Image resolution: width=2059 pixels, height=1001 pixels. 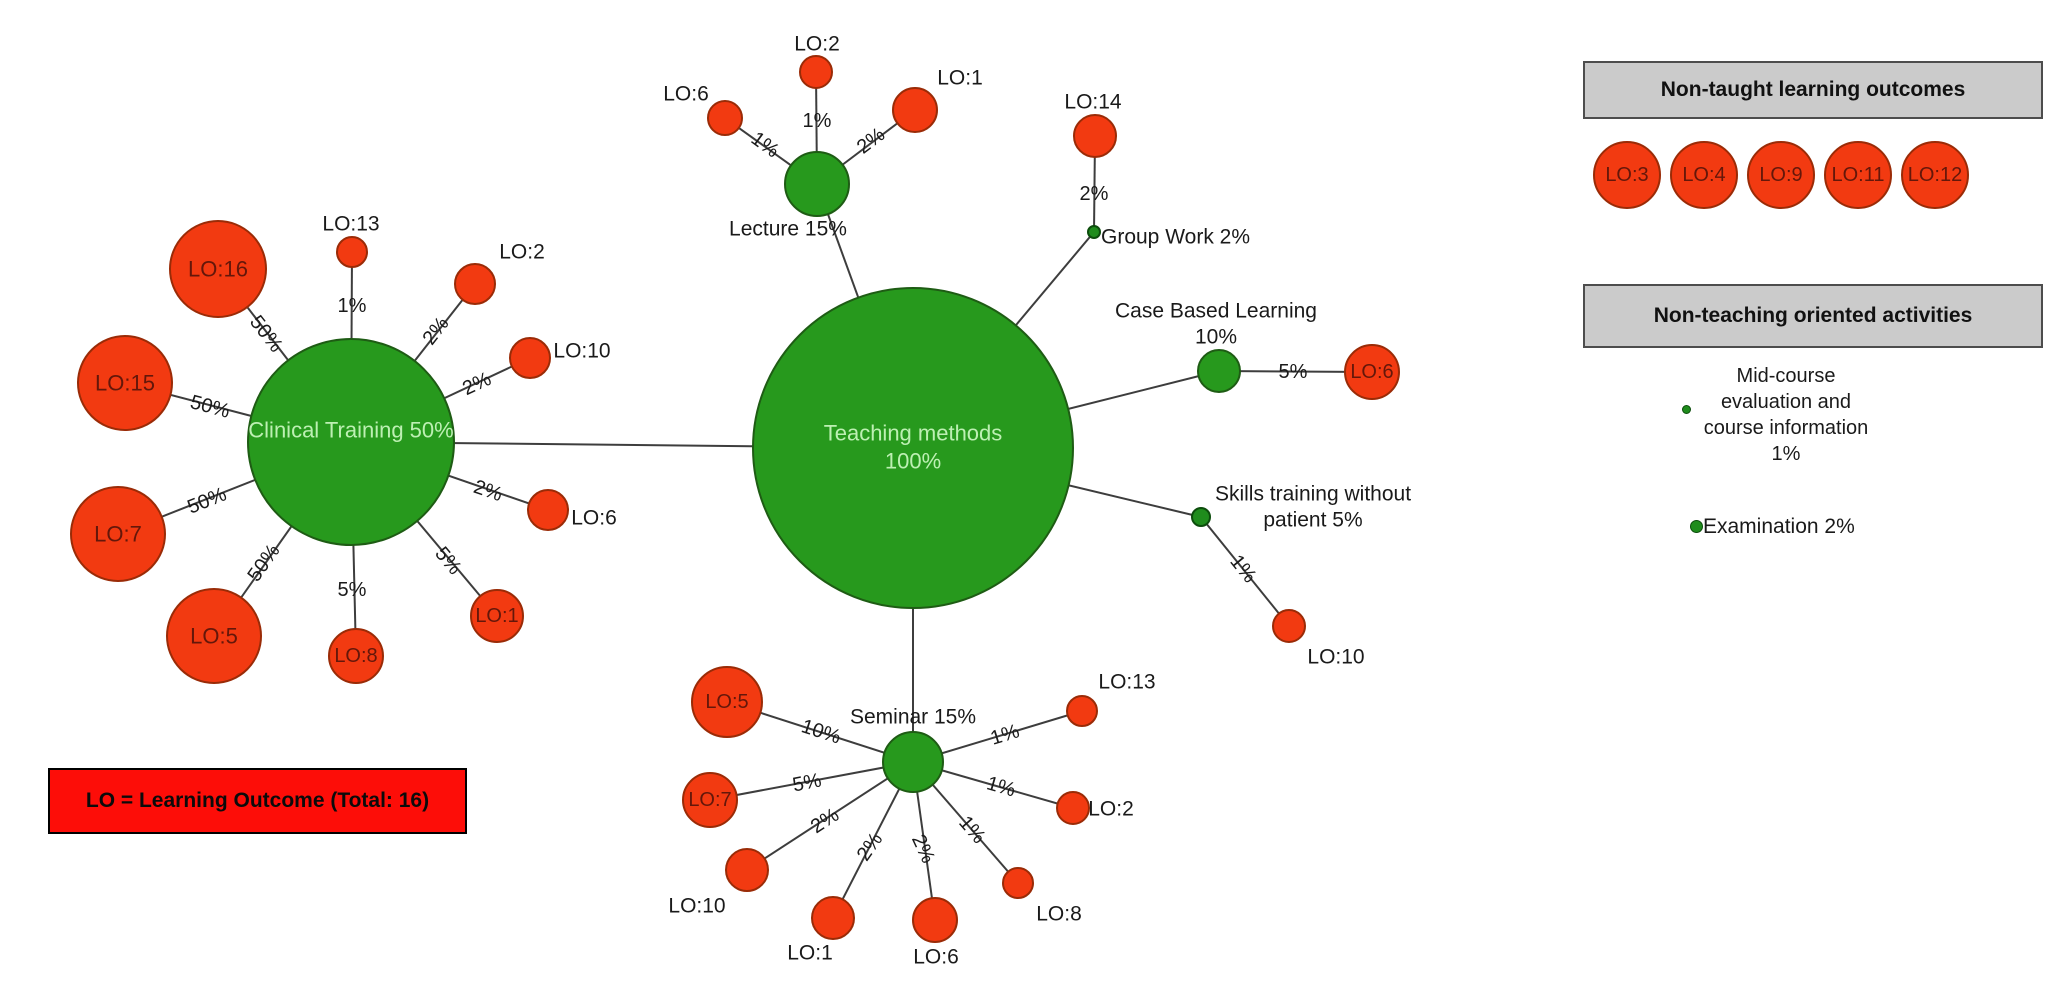 I want to click on non-teaching-header-label: Non-teaching oriented activities, so click(x=1813, y=315).